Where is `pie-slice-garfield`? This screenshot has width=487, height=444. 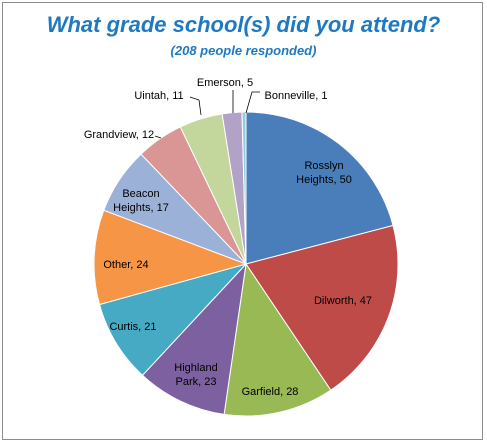 pie-slice-garfield is located at coordinates (277, 339).